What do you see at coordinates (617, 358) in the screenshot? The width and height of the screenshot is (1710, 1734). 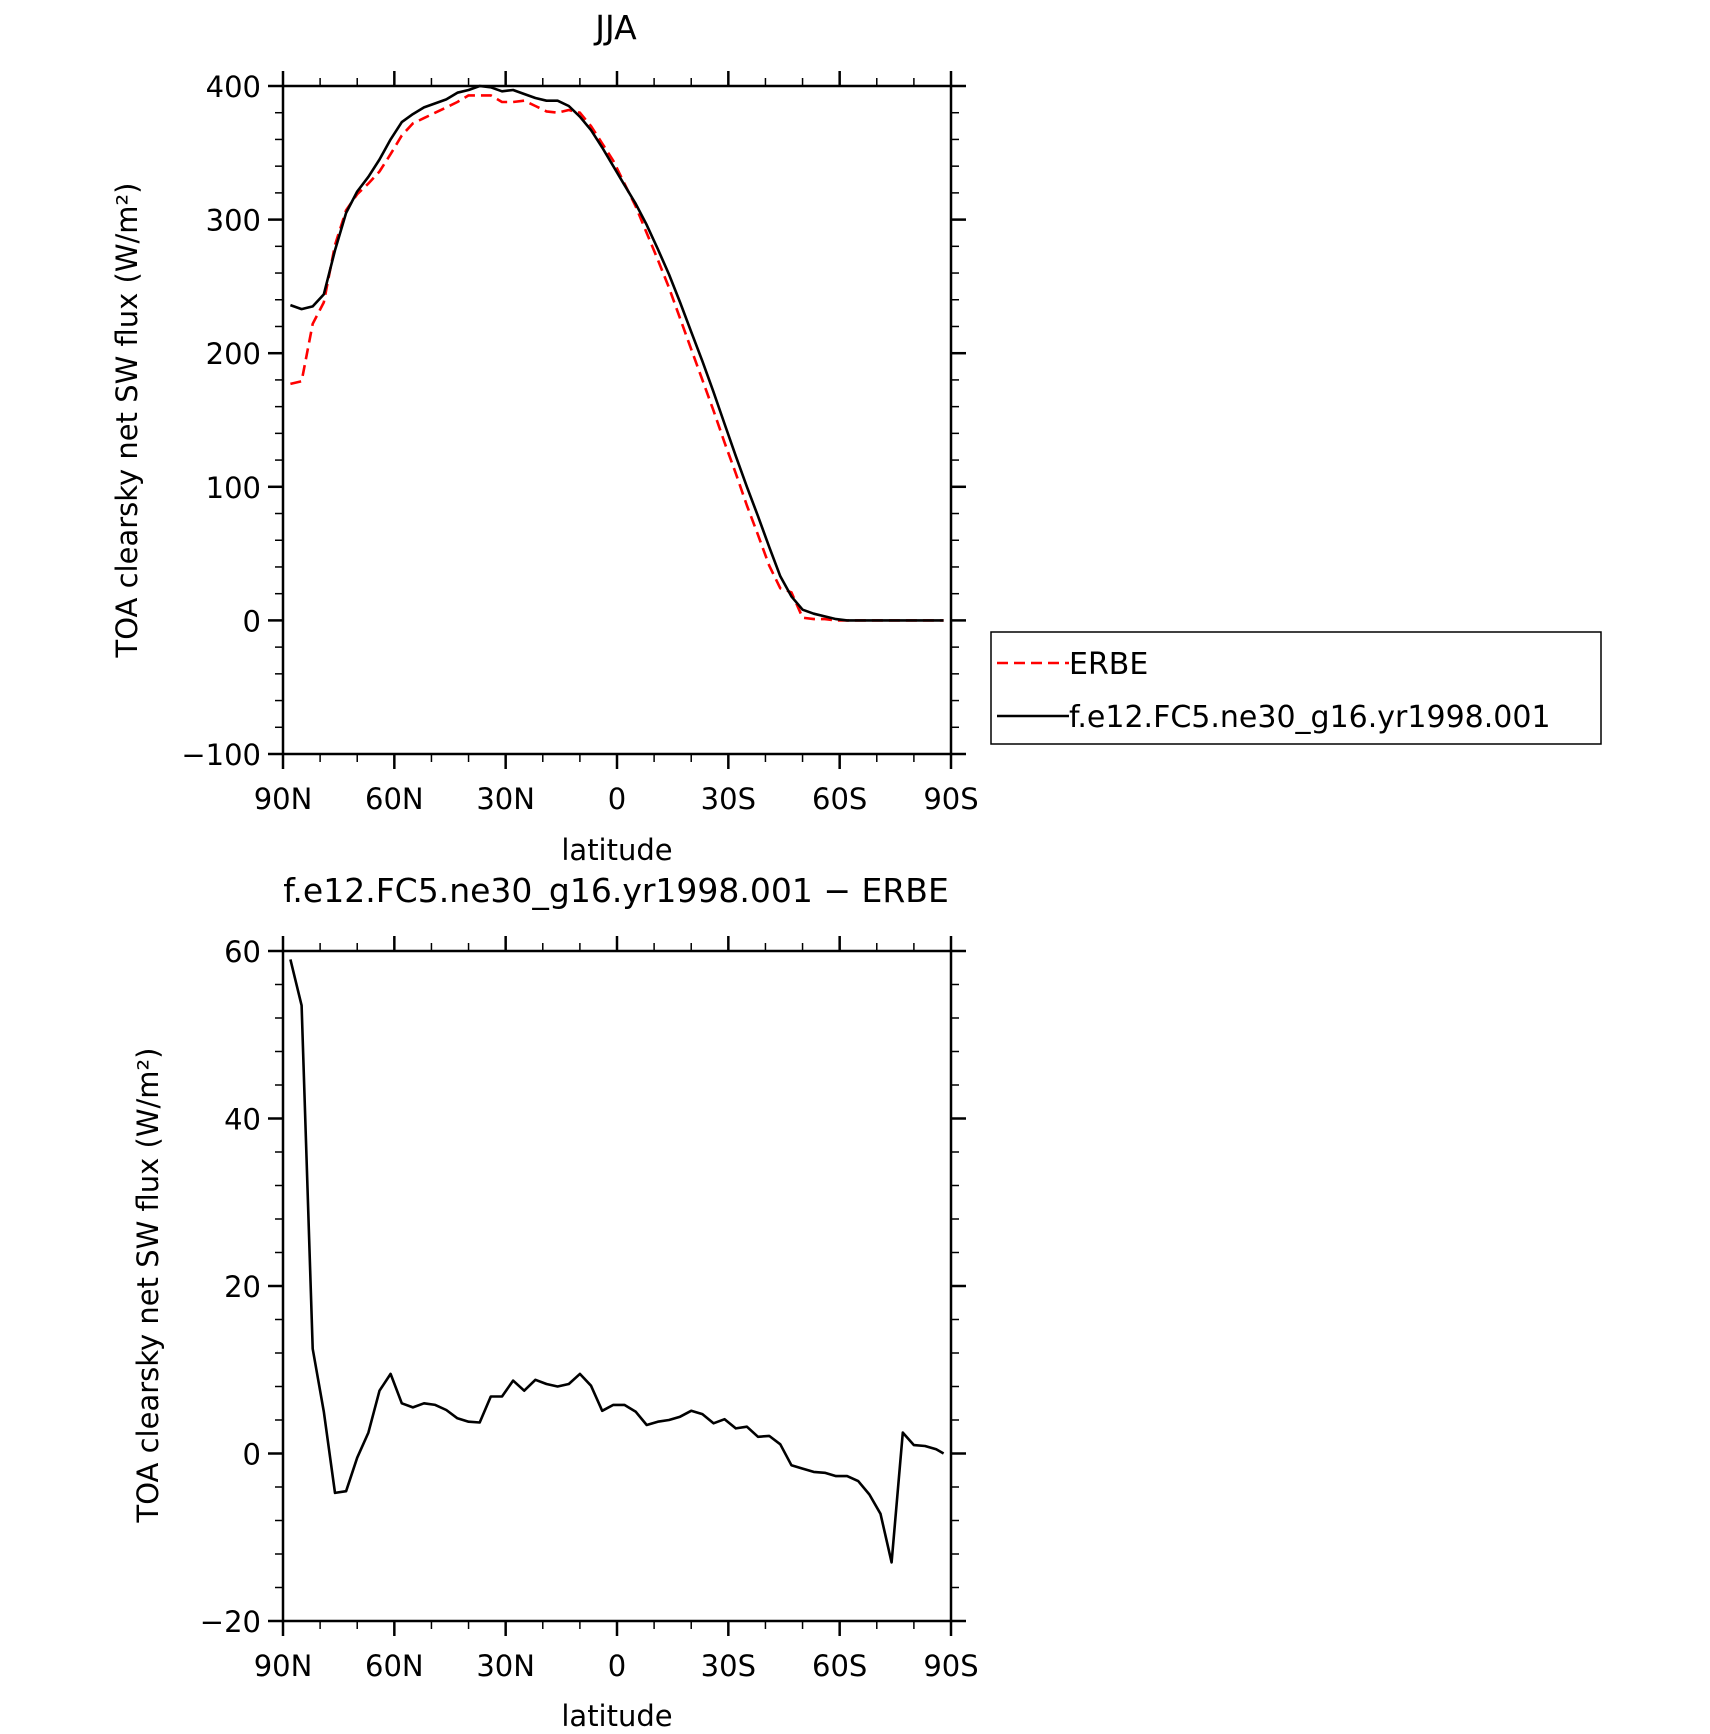 I see `top-series-line-erbe` at bounding box center [617, 358].